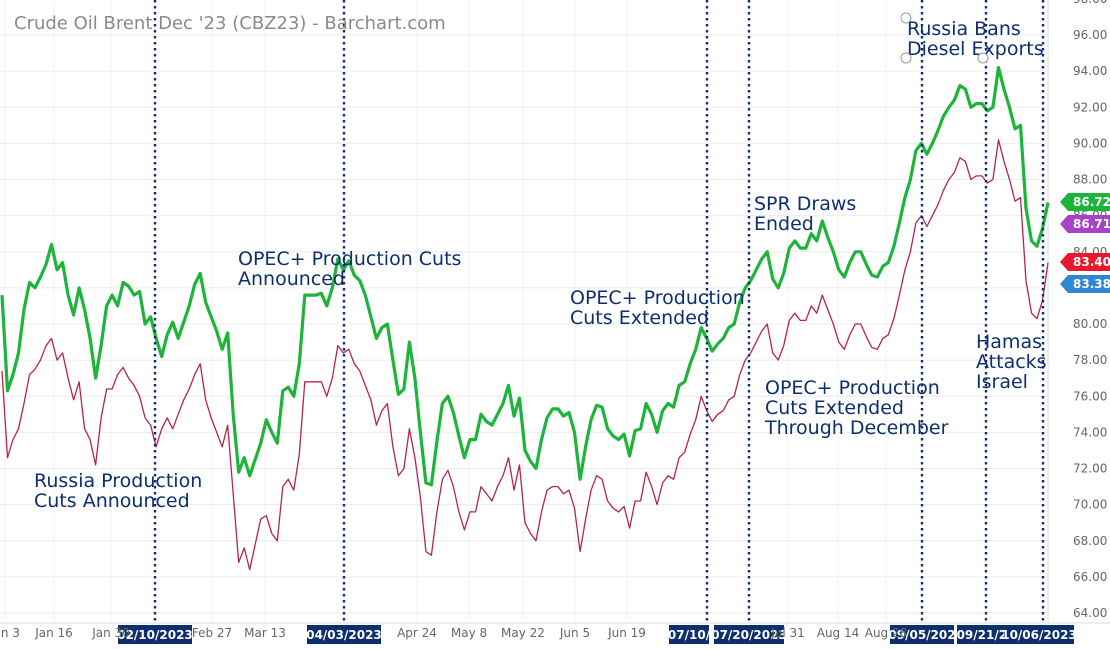 The image size is (1110, 649). What do you see at coordinates (110, 633) in the screenshot?
I see `x-tick-label: Jan 30` at bounding box center [110, 633].